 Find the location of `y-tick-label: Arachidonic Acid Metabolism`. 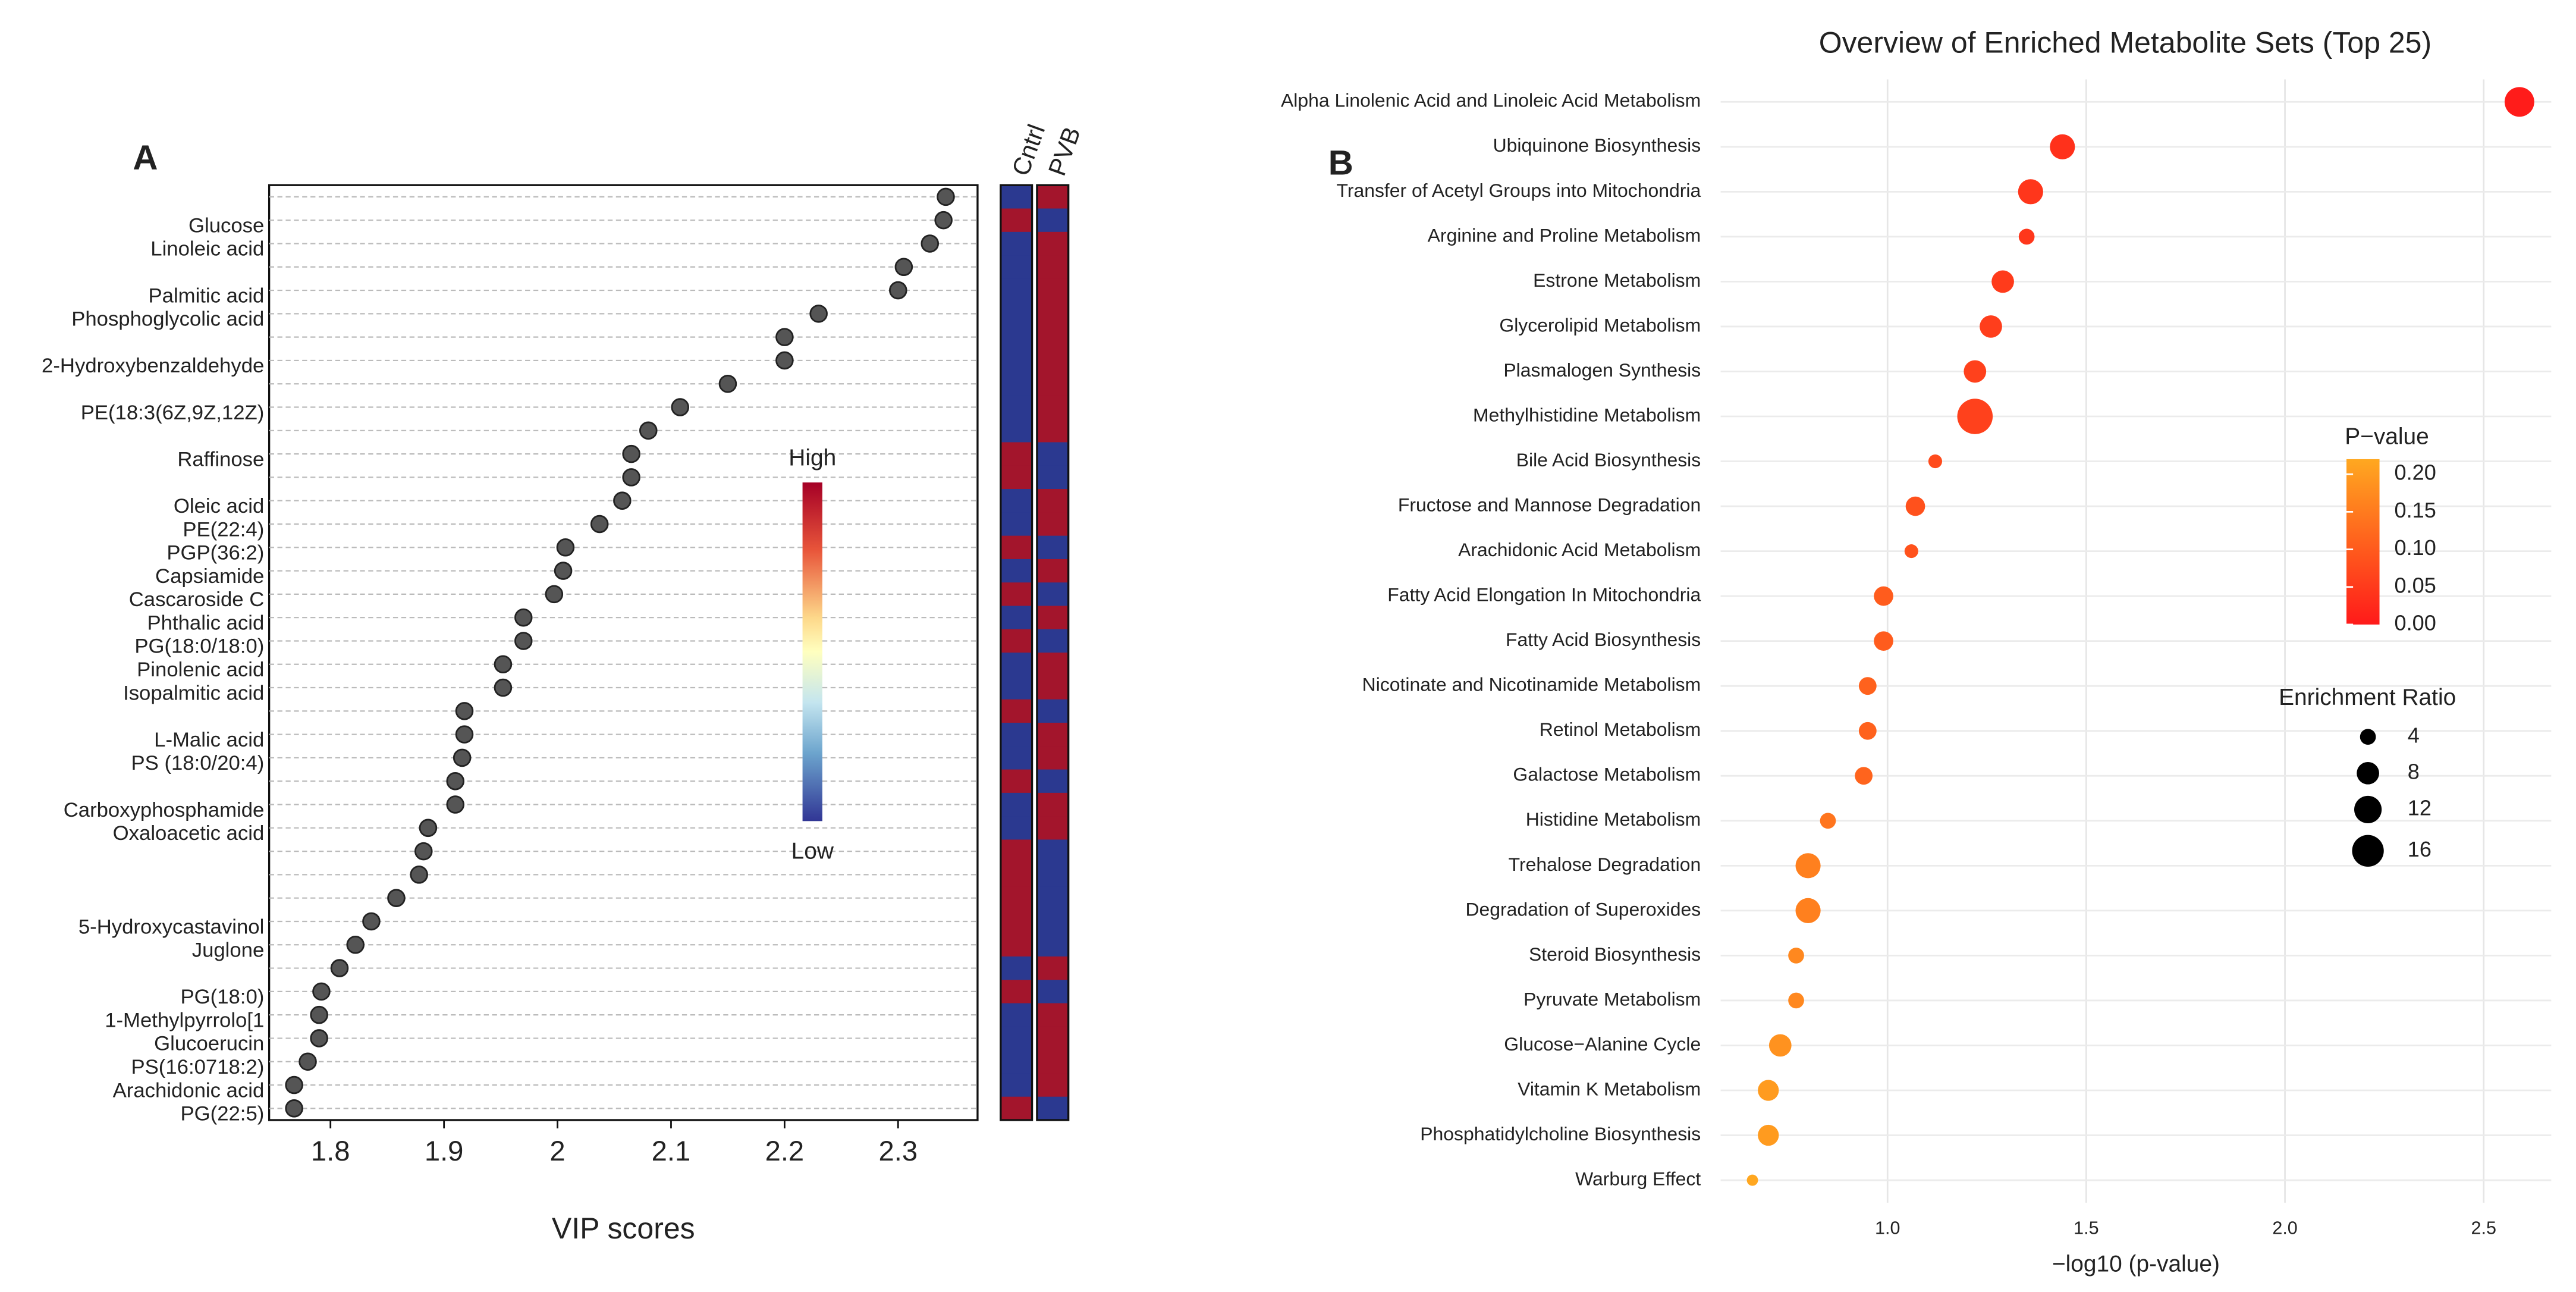

y-tick-label: Arachidonic Acid Metabolism is located at coordinates (1579, 550).